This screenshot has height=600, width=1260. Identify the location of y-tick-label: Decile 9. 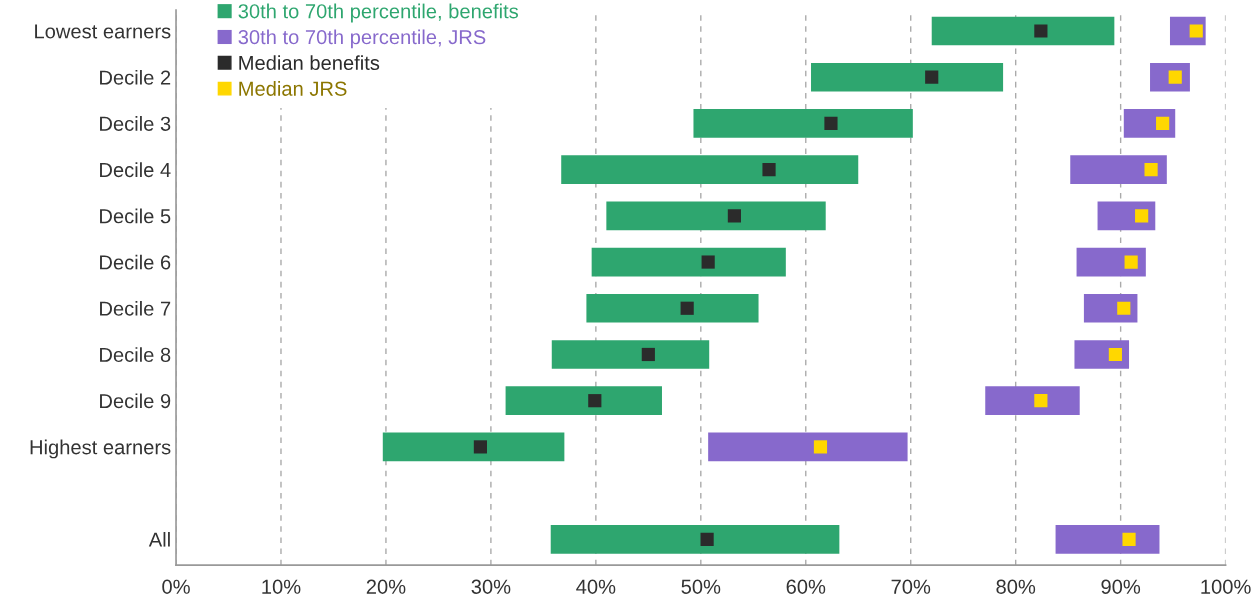
(135, 401).